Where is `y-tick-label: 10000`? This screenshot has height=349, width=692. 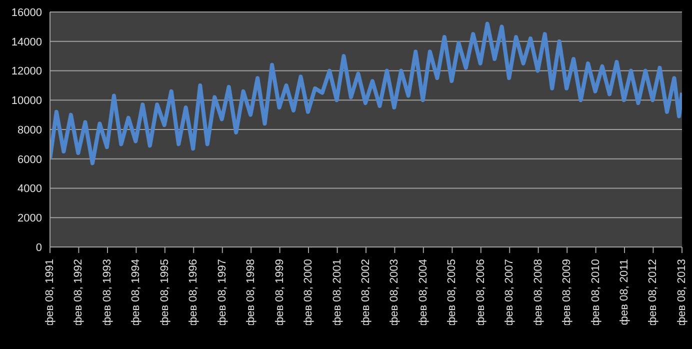
y-tick-label: 10000 is located at coordinates (26, 101).